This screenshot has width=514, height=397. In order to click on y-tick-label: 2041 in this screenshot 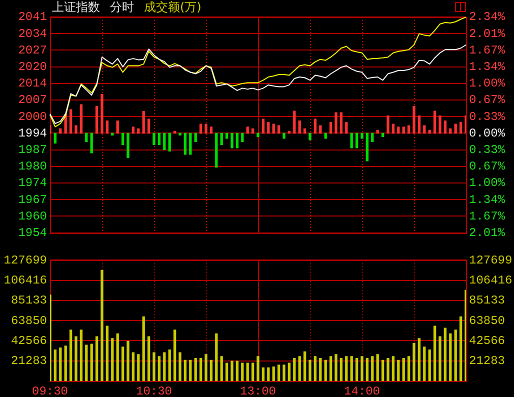, I will do `click(32, 17)`.